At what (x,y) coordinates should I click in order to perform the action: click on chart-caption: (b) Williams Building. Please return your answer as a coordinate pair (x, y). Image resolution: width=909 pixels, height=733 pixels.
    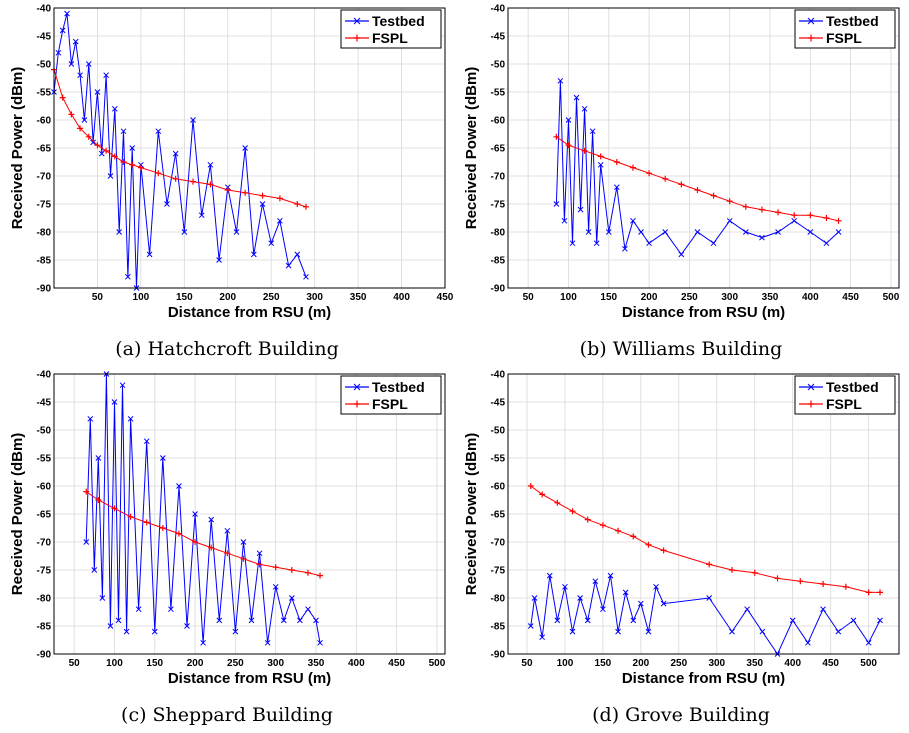
    Looking at the image, I should click on (681, 349).